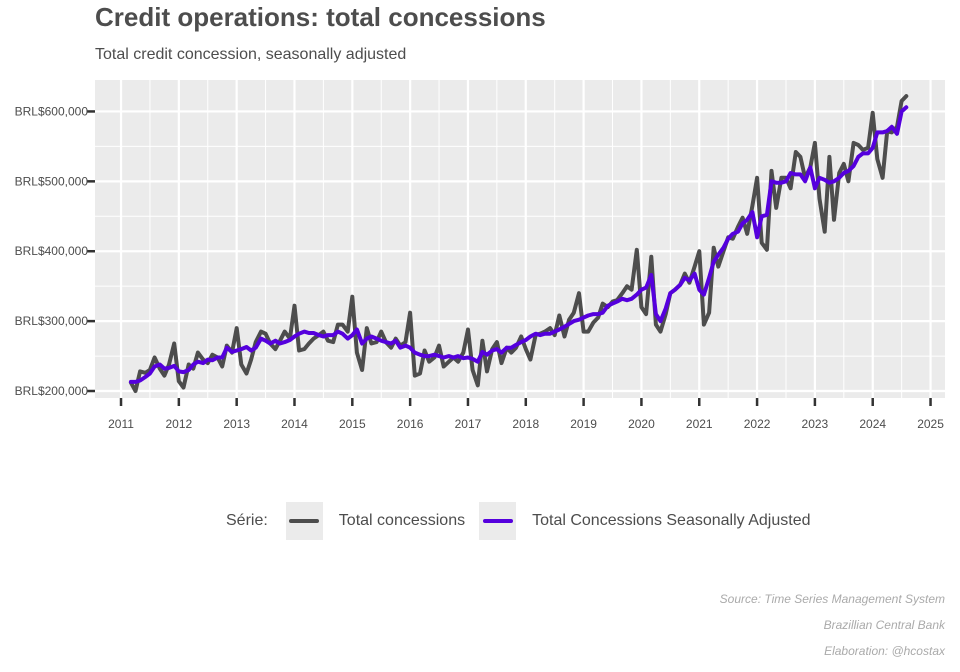 Image resolution: width=960 pixels, height=672 pixels. Describe the element at coordinates (525, 424) in the screenshot. I see `x-tick-label: 2018` at that location.